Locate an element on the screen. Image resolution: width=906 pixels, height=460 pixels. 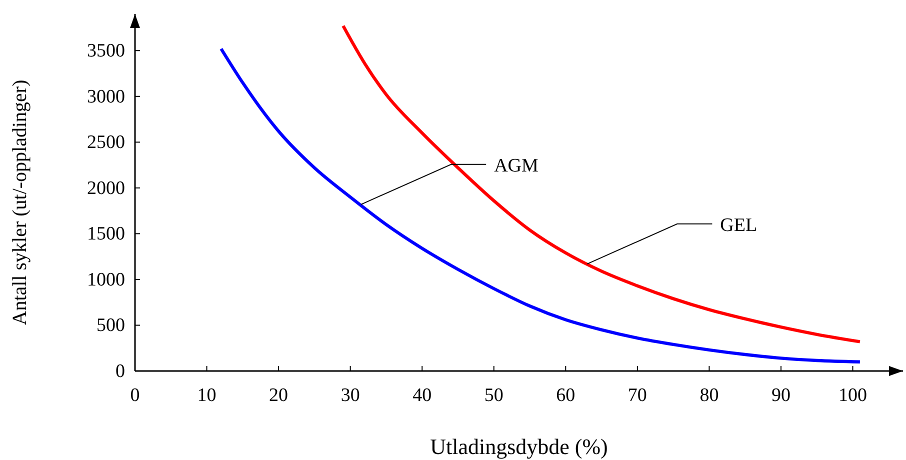
x-tick-label: 90 is located at coordinates (780, 395).